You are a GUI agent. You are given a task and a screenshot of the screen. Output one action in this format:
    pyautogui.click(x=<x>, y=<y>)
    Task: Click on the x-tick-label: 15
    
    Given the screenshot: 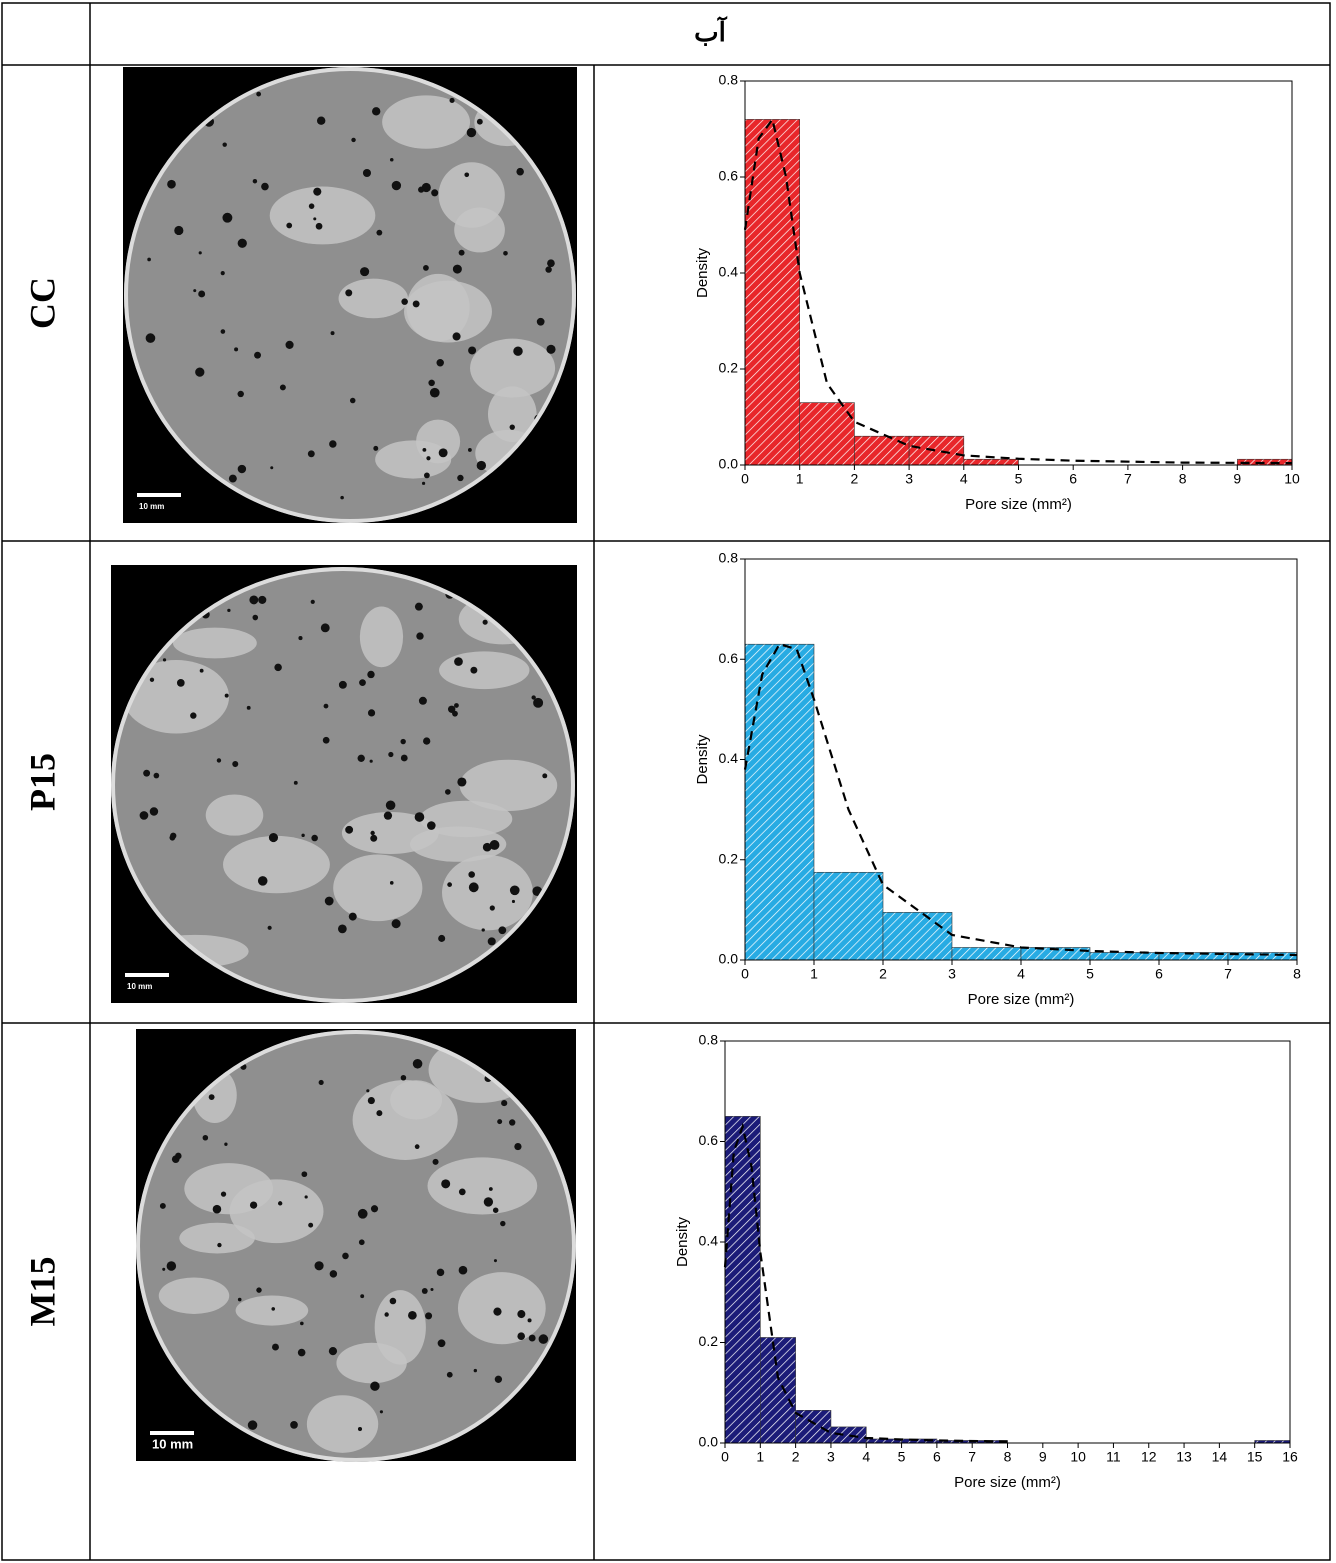 What is the action you would take?
    pyautogui.click(x=1255, y=1457)
    